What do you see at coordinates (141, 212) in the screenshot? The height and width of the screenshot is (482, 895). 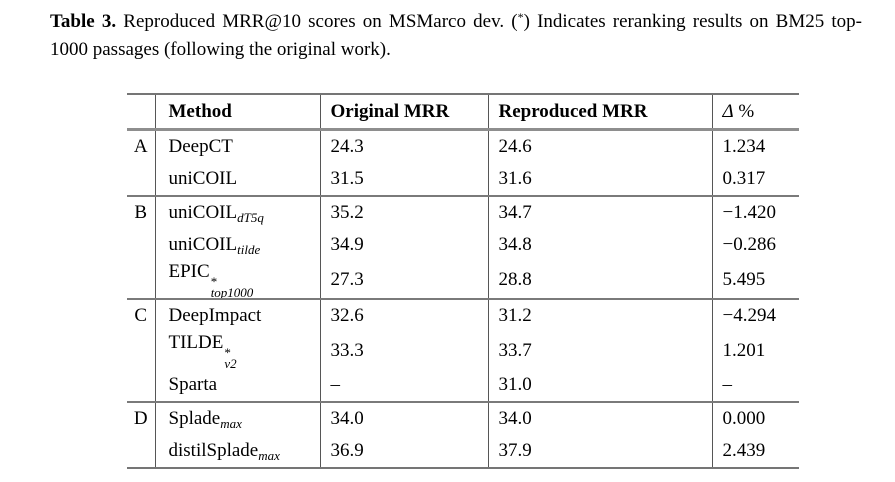 I see `group-label: B` at bounding box center [141, 212].